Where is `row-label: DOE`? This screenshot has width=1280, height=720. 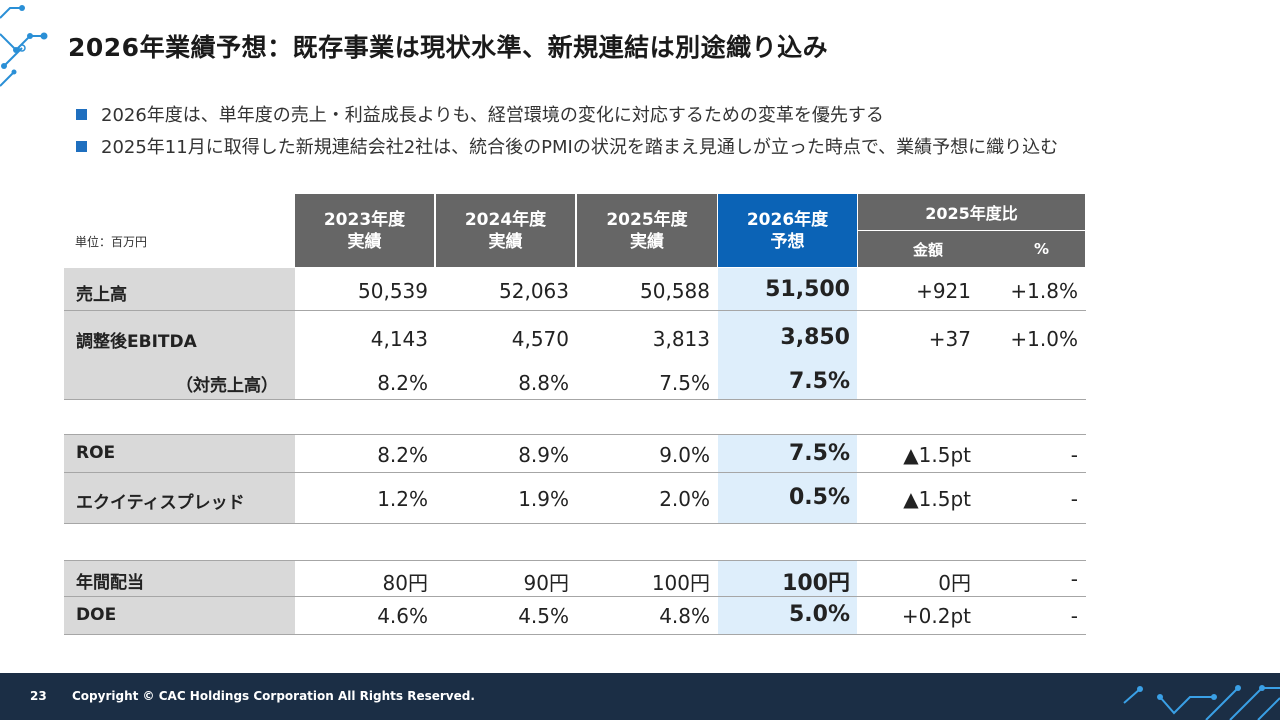
row-label: DOE is located at coordinates (96, 615).